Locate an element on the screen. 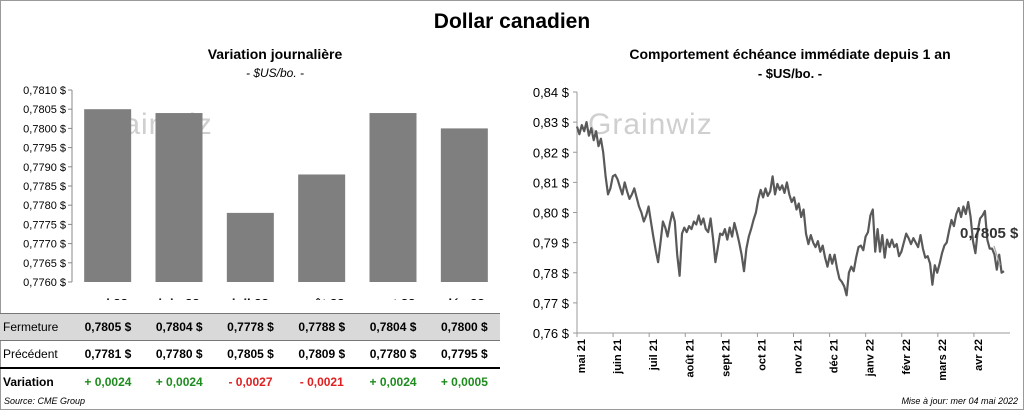  table-cell: 0,7795 $ is located at coordinates (464, 354).